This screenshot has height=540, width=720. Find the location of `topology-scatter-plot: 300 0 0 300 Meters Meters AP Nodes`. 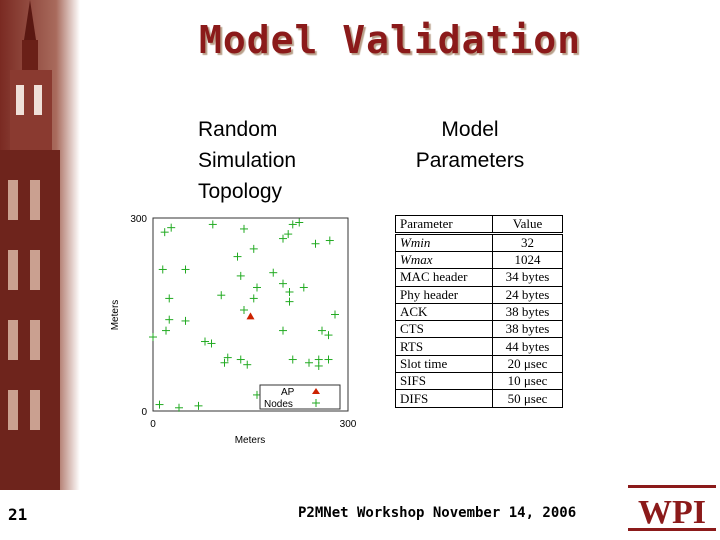

topology-scatter-plot: 300 0 0 300 Meters Meters AP Nodes is located at coordinates (233, 330).